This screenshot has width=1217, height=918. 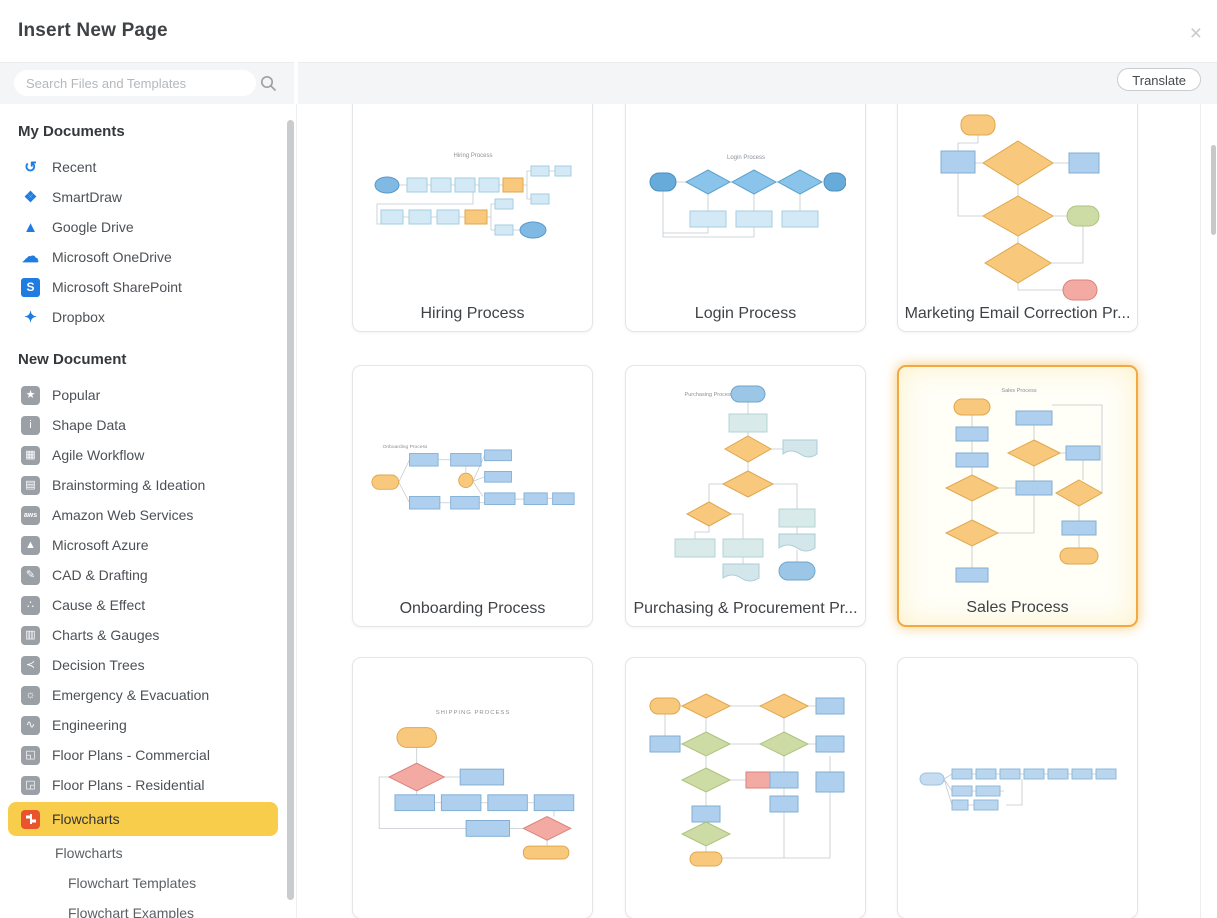 I want to click on search-input, so click(x=135, y=83).